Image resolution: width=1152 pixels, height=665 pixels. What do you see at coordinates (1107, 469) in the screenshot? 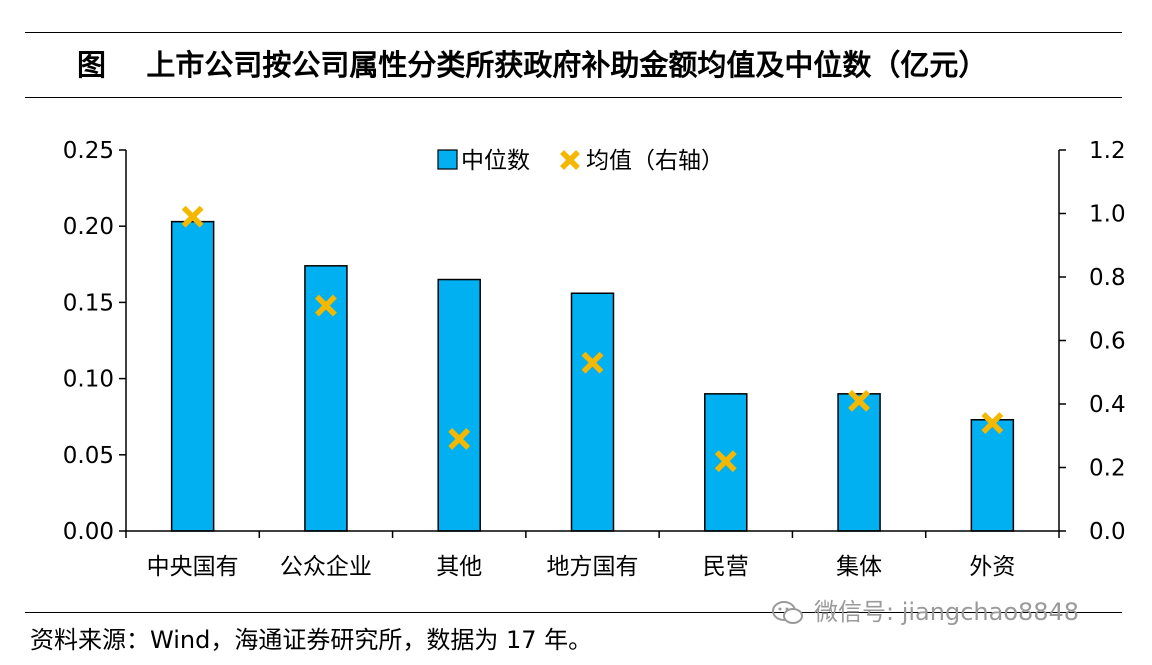
I see `right-tick-label: 0.2` at bounding box center [1107, 469].